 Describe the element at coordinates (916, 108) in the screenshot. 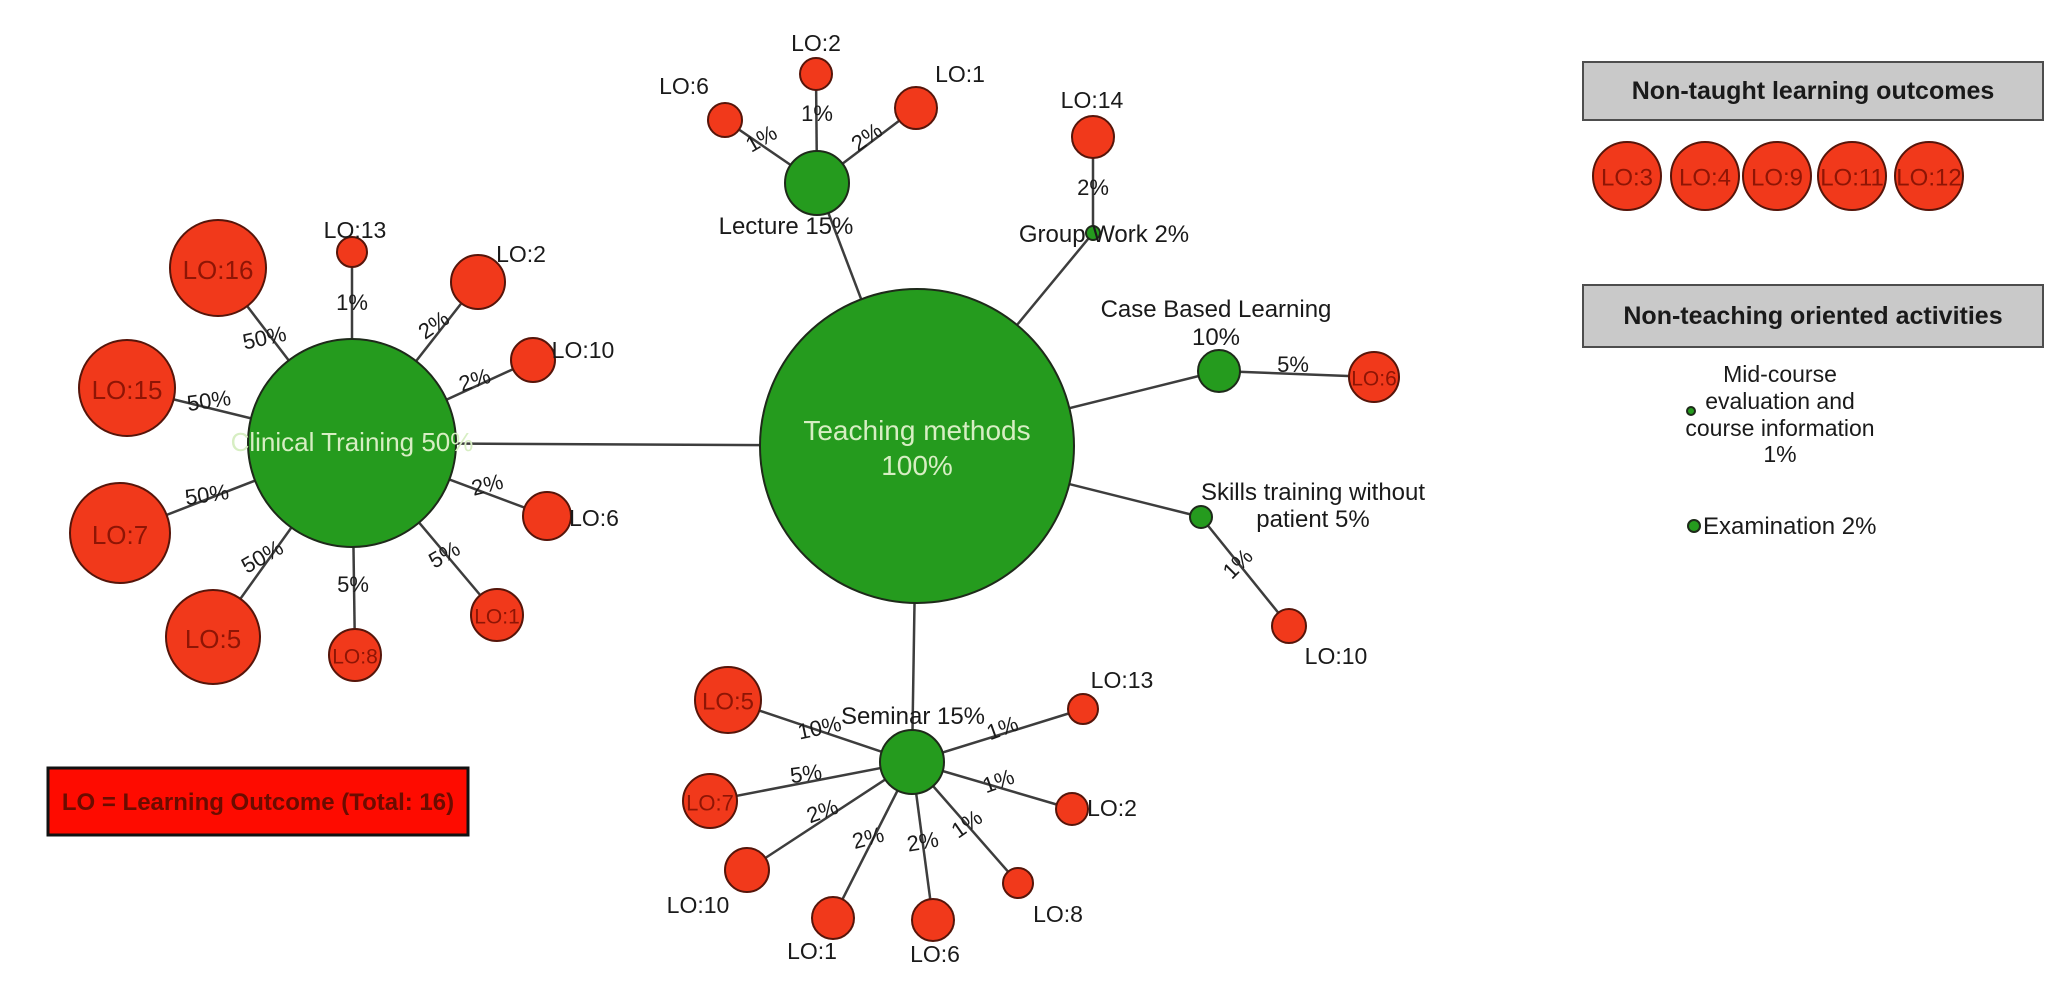

I see `node-lecture-lo1` at that location.